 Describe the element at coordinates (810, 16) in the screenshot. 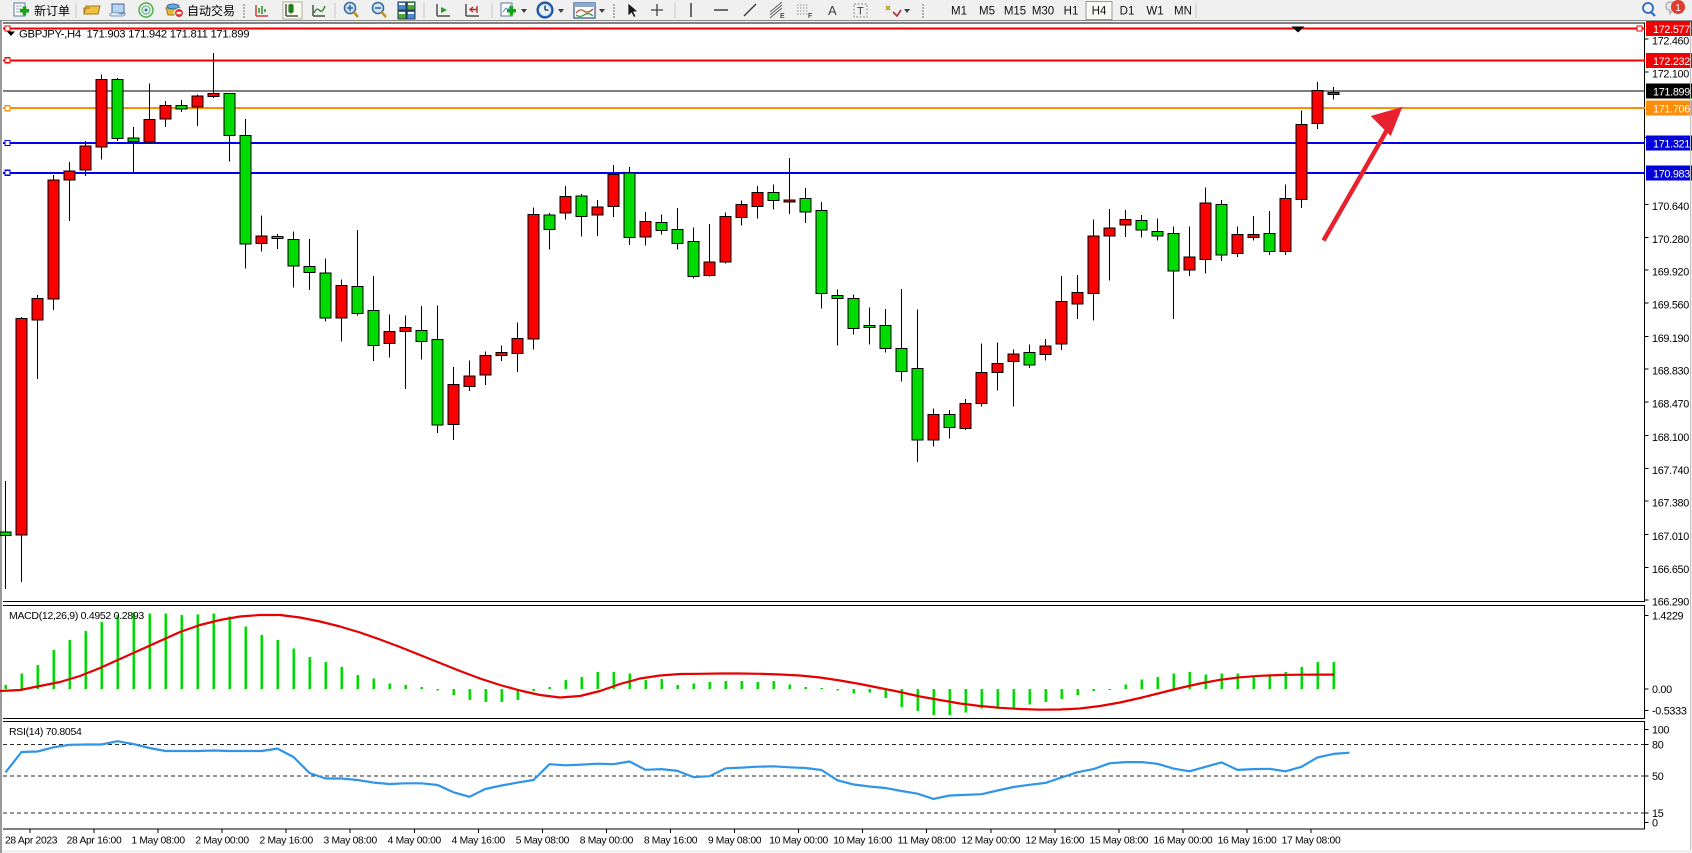

I see `svg-text: F` at that location.